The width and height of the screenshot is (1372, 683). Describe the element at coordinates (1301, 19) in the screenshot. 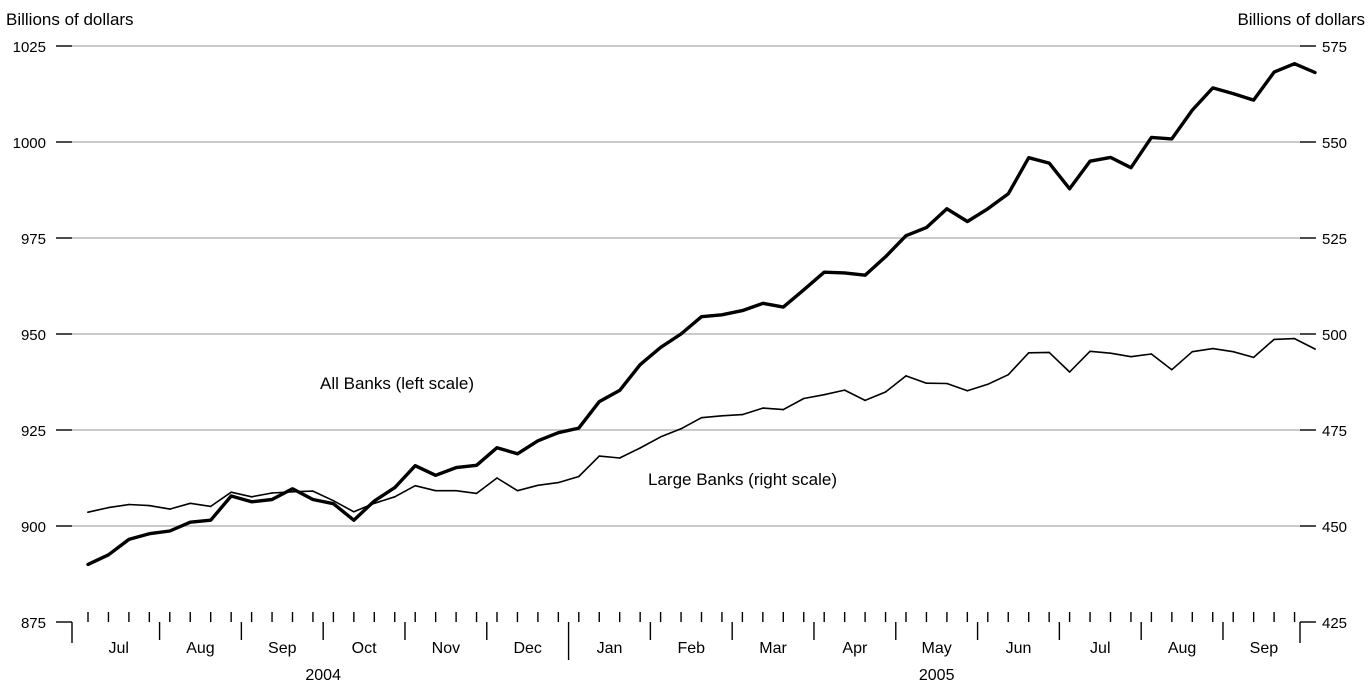

I see `right-axis-label: Billions of dollars` at that location.